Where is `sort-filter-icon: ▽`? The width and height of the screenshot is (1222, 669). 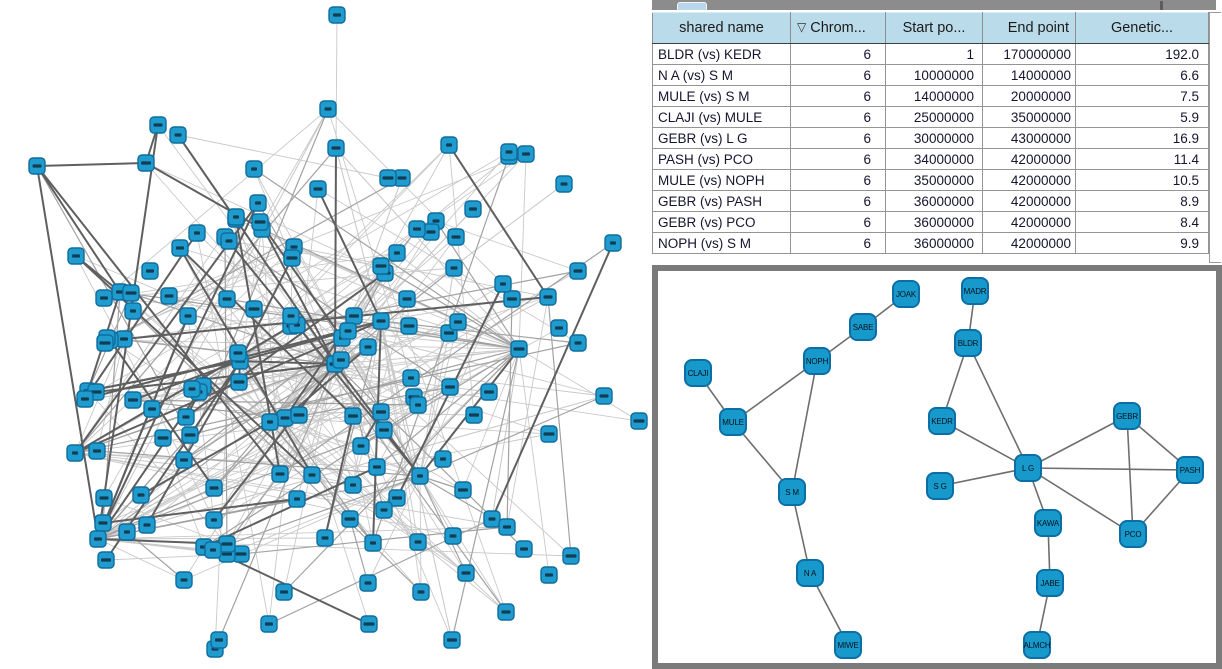
sort-filter-icon: ▽ is located at coordinates (802, 27).